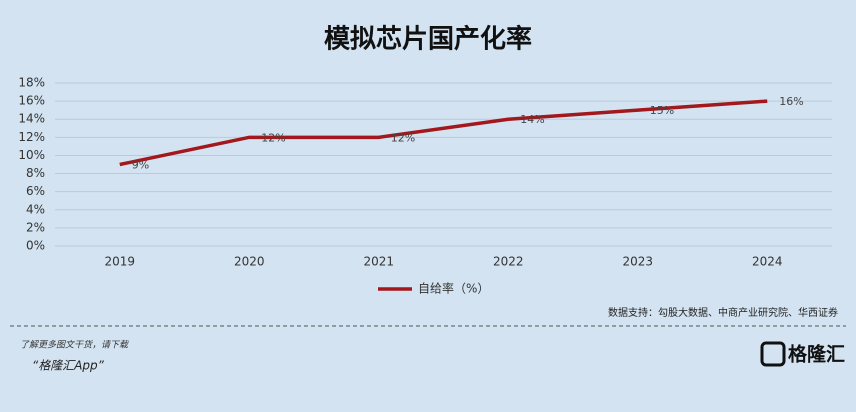 This screenshot has height=412, width=856. What do you see at coordinates (791, 101) in the screenshot?
I see `data-label: 16%` at bounding box center [791, 101].